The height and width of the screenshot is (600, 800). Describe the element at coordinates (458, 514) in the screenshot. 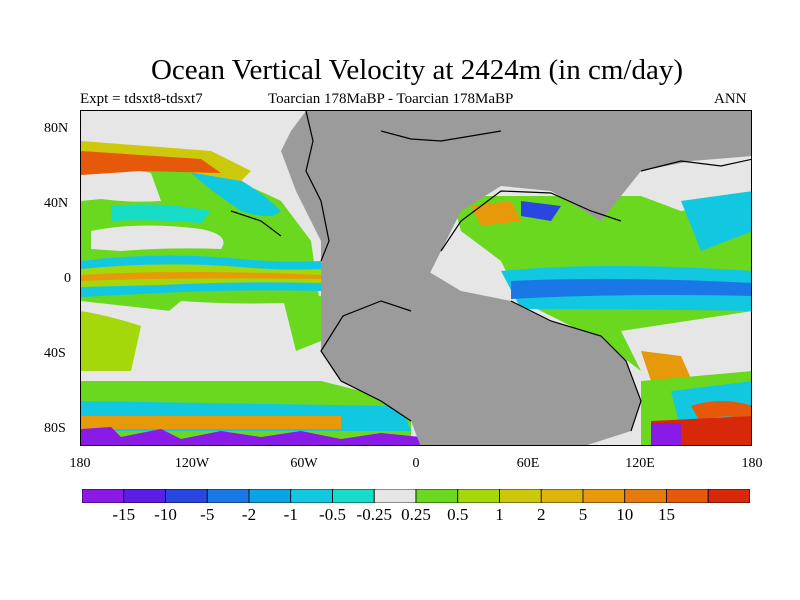

I see `legend-label: 0.5` at that location.